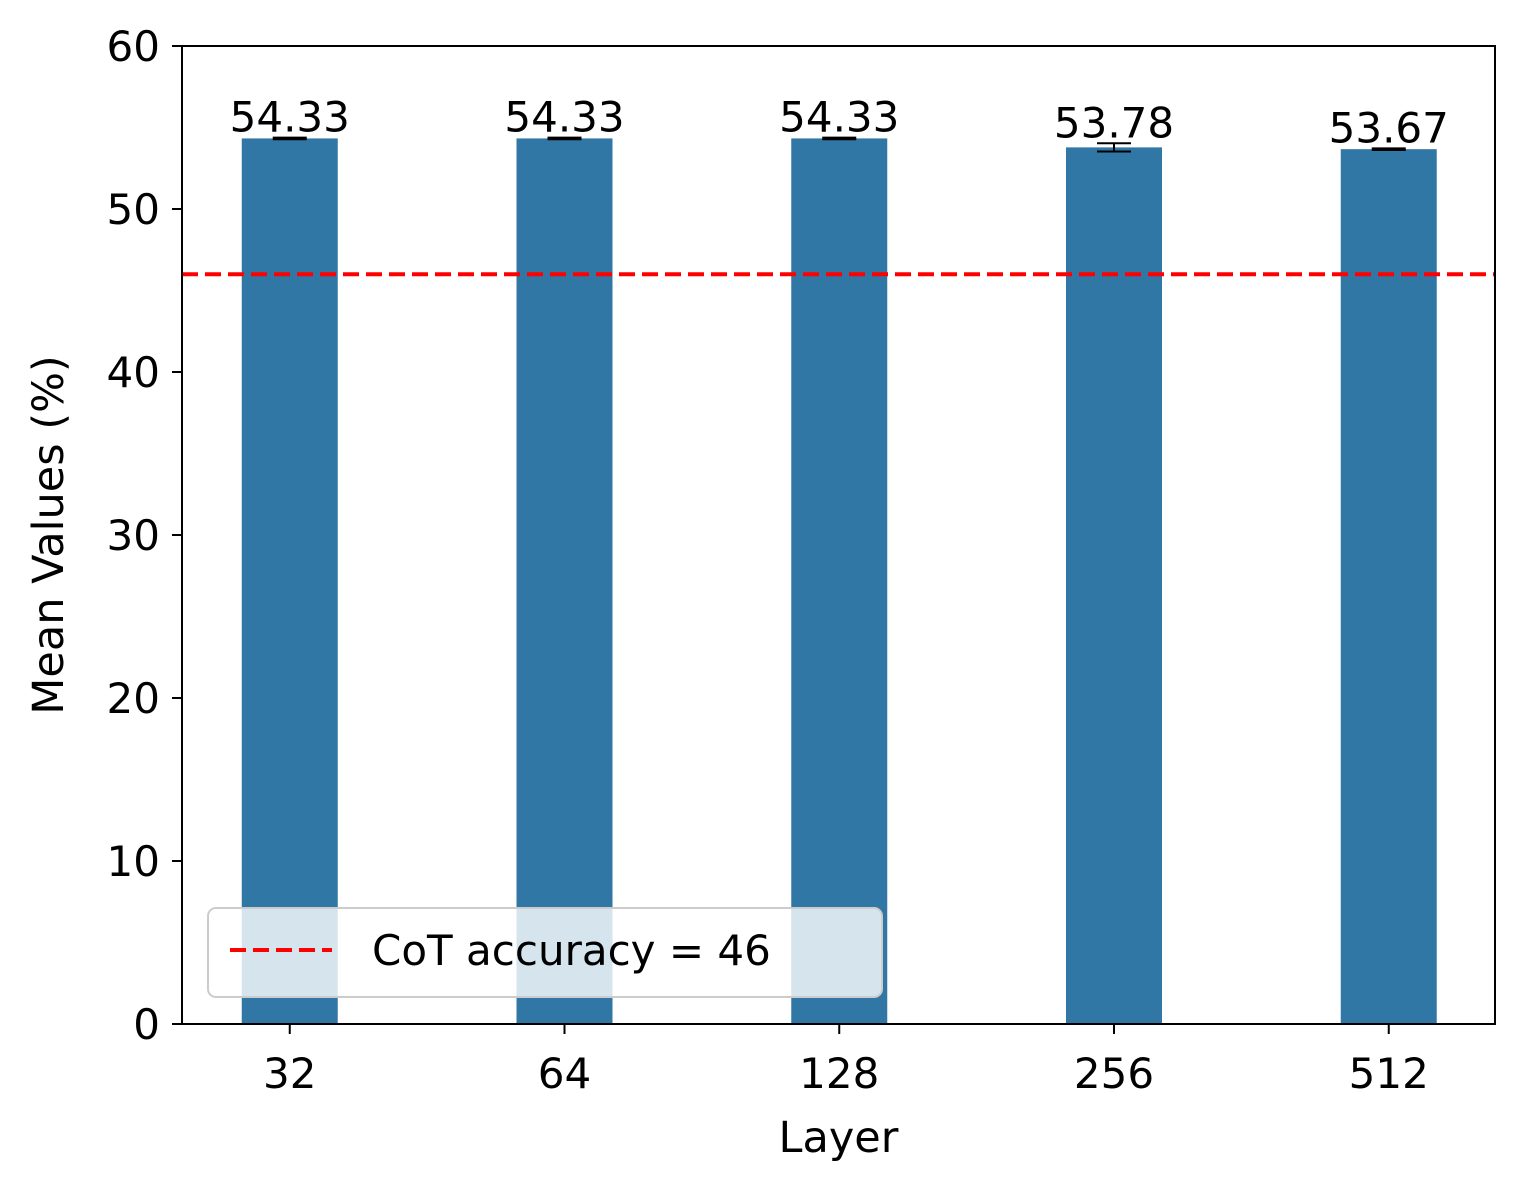 Image resolution: width=1522 pixels, height=1191 pixels. Describe the element at coordinates (133, 372) in the screenshot. I see `y-tick-label: 40` at that location.